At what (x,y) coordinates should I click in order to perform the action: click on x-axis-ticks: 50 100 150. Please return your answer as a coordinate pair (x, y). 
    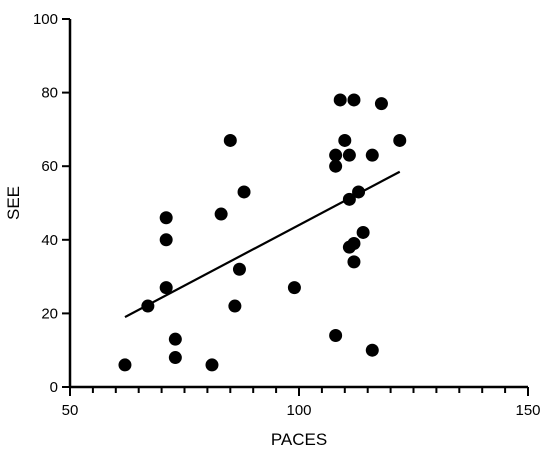
    Looking at the image, I should click on (301, 403).